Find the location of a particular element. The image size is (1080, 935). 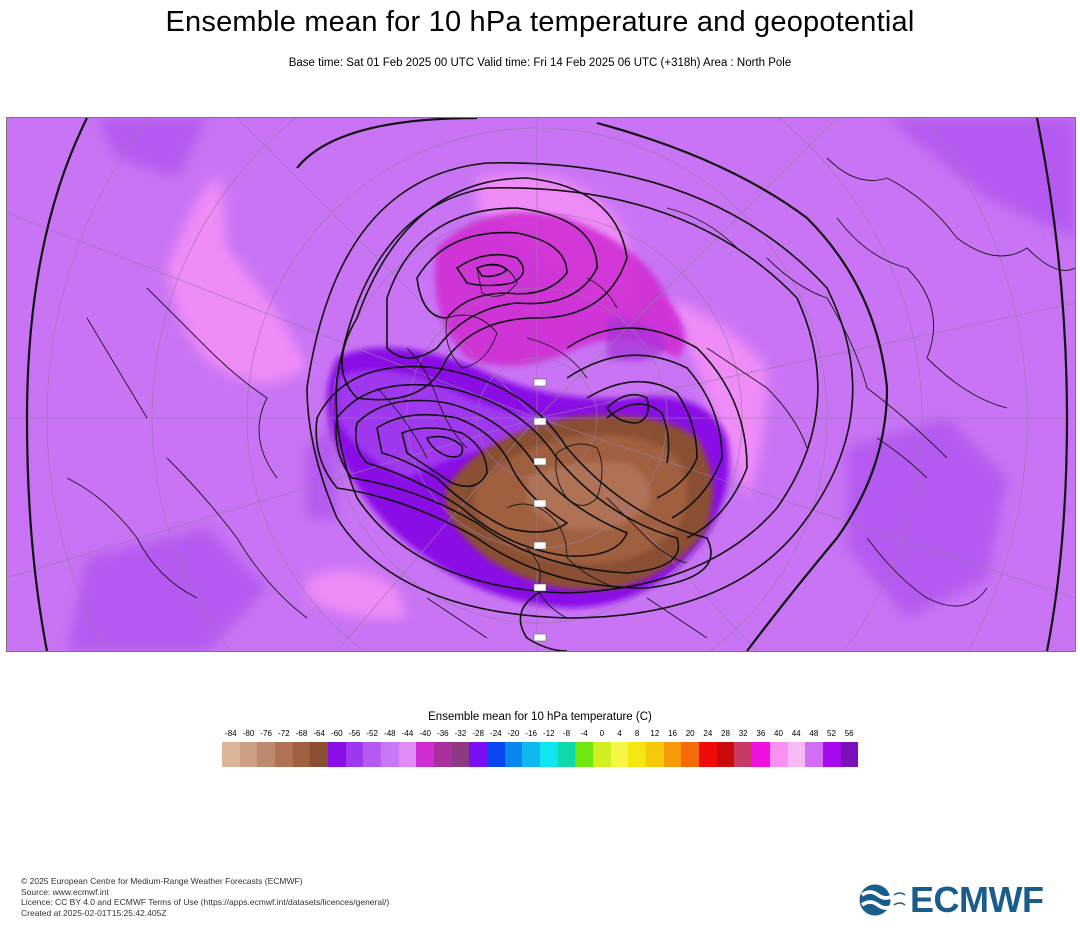

legend-tick-label: -48 is located at coordinates (390, 733).